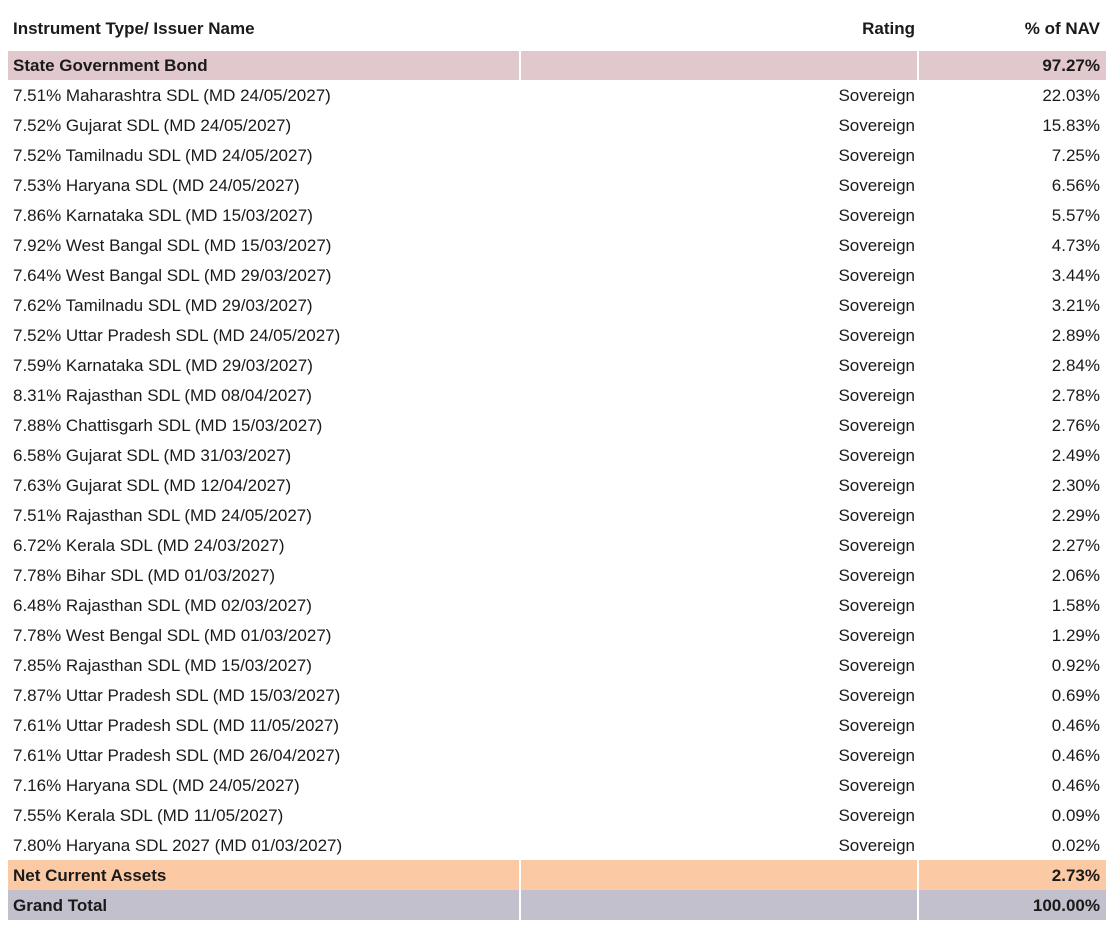 The width and height of the screenshot is (1113, 926). What do you see at coordinates (1075, 395) in the screenshot?
I see `nav-value: 2.78%` at bounding box center [1075, 395].